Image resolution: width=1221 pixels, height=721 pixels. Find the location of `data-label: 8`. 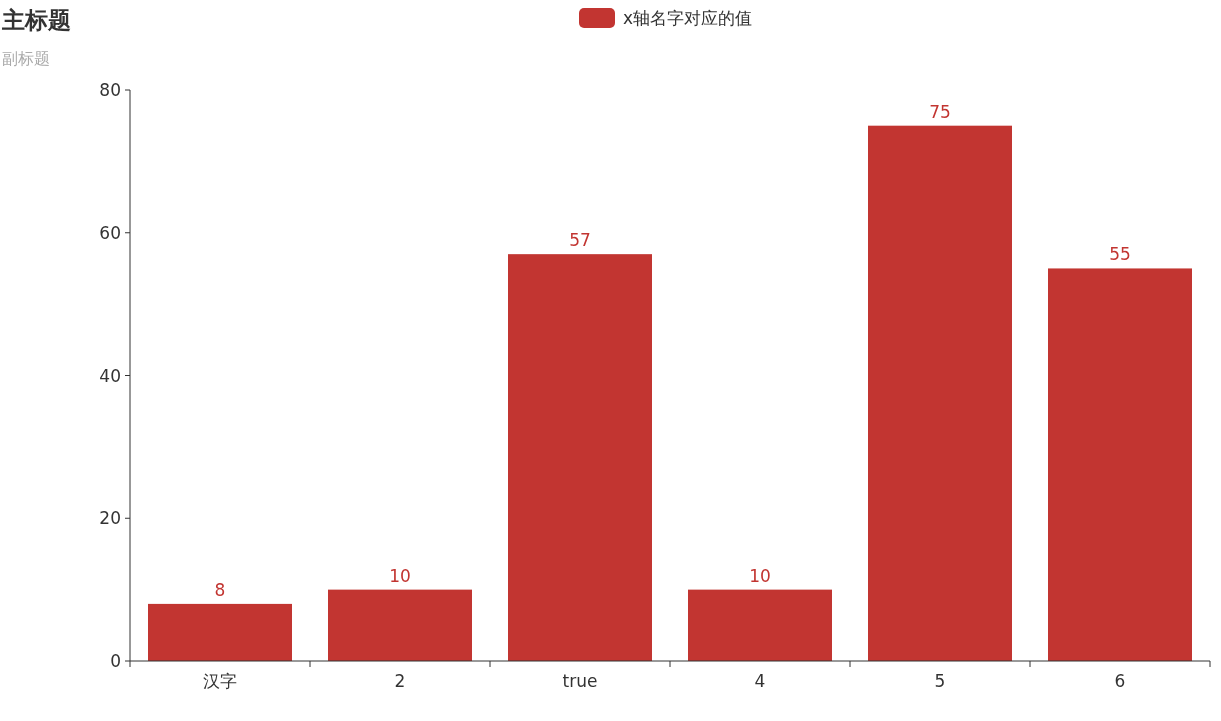

data-label: 8 is located at coordinates (220, 589).